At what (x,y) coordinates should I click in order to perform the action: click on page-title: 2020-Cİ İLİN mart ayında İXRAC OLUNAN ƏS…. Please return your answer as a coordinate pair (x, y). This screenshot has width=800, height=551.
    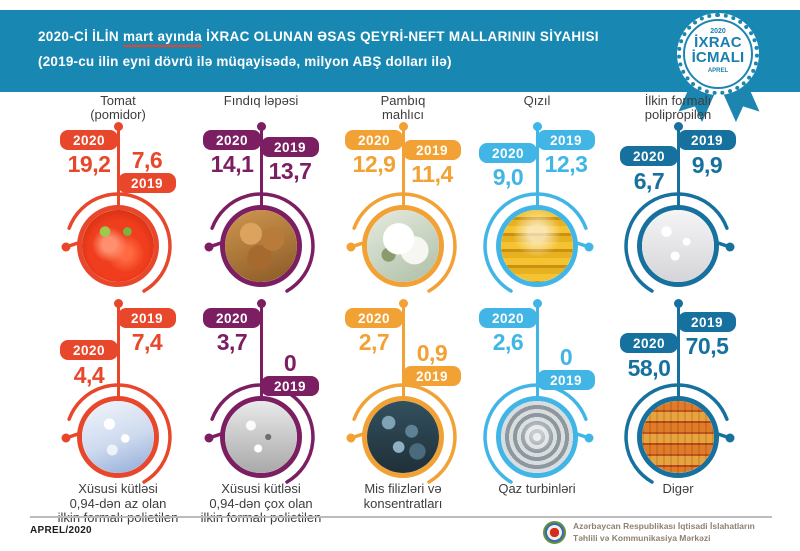
    Looking at the image, I should click on (318, 38).